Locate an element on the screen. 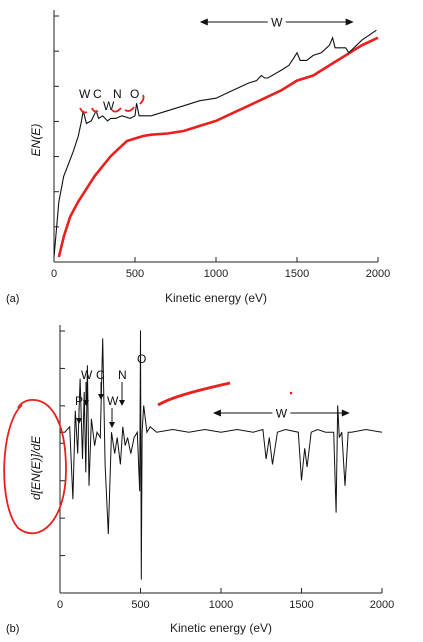 This screenshot has width=423, height=642. arrowhead-p is located at coordinates (79, 421).